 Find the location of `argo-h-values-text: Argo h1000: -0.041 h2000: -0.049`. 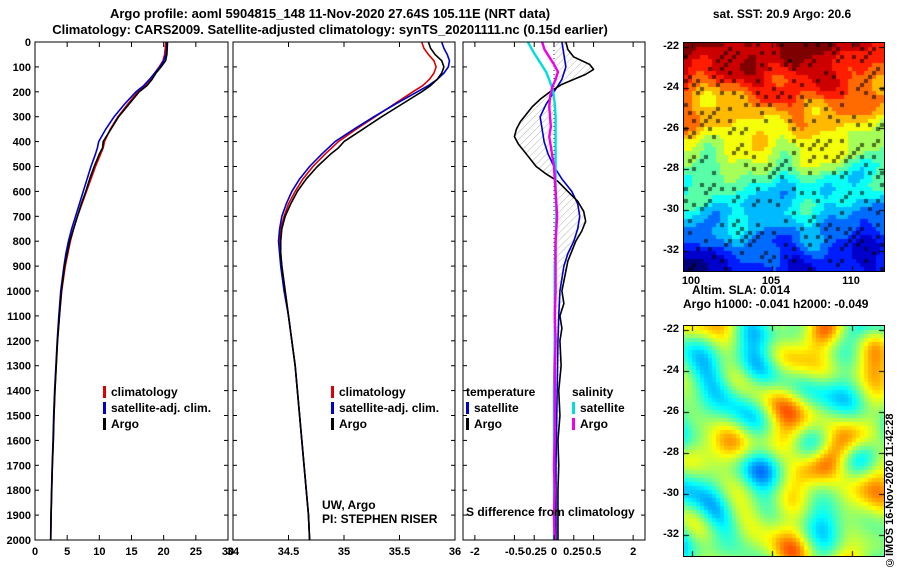

argo-h-values-text: Argo h1000: -0.041 h2000: -0.049 is located at coordinates (776, 304).